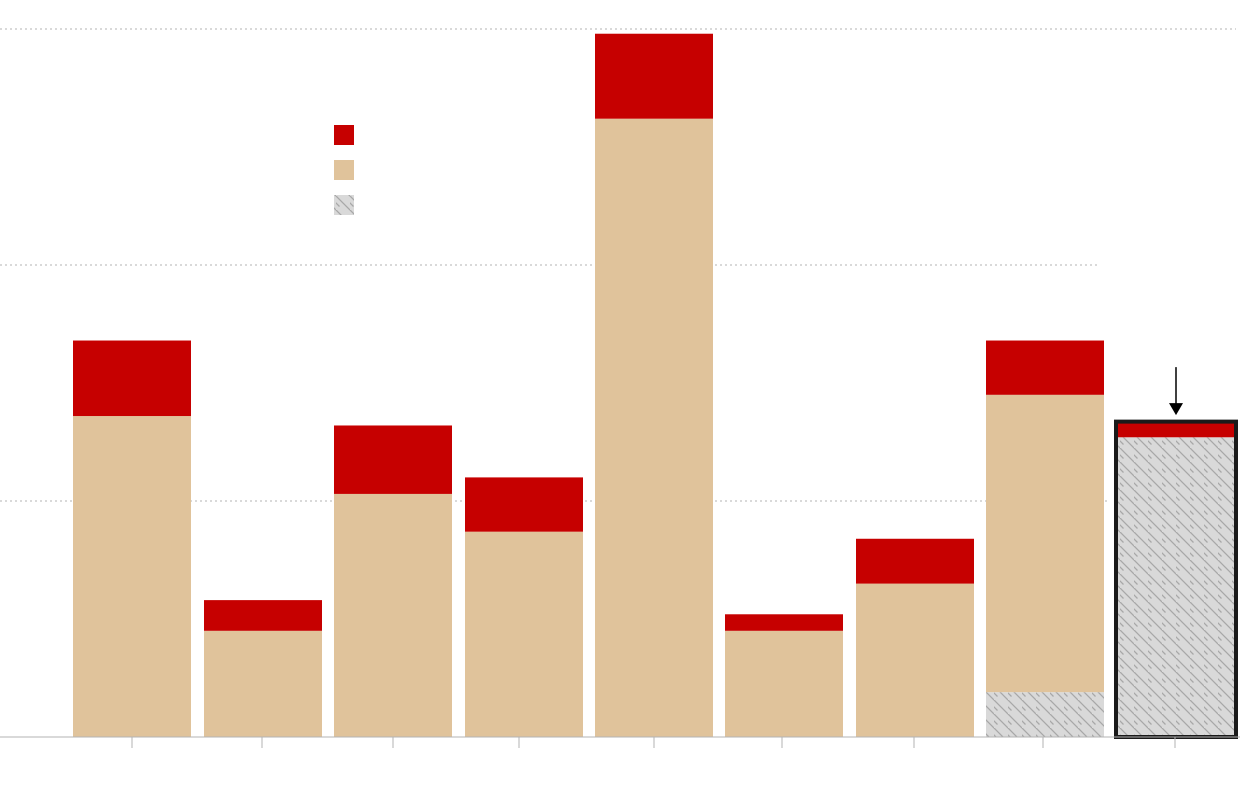  What do you see at coordinates (344, 205) in the screenshot?
I see `legend-swatch-pattern` at bounding box center [344, 205].